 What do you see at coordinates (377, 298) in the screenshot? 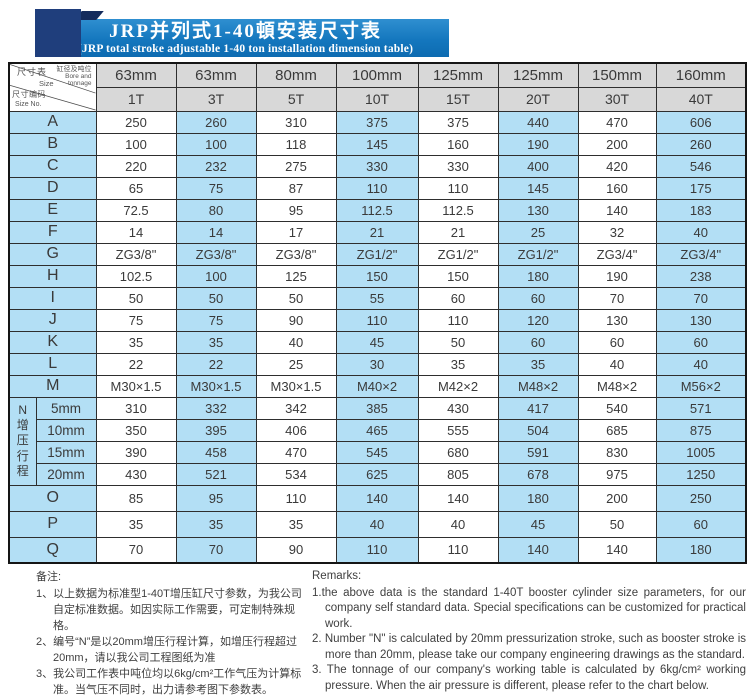
I see `table-row: I 50 50 50 55 60 60 70 70` at bounding box center [377, 298].